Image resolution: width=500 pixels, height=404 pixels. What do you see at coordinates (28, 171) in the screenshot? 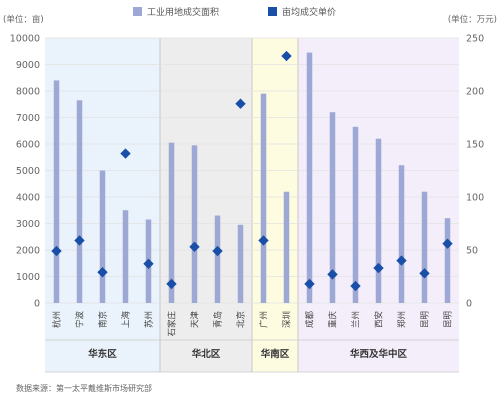
I see `left-tick-label: 5000` at bounding box center [28, 171].